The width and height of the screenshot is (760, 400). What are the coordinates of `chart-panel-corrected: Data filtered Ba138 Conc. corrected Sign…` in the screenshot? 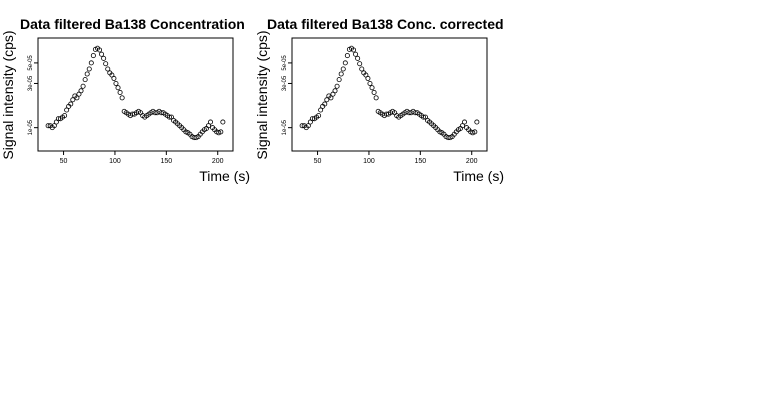 It's located at (379, 100).